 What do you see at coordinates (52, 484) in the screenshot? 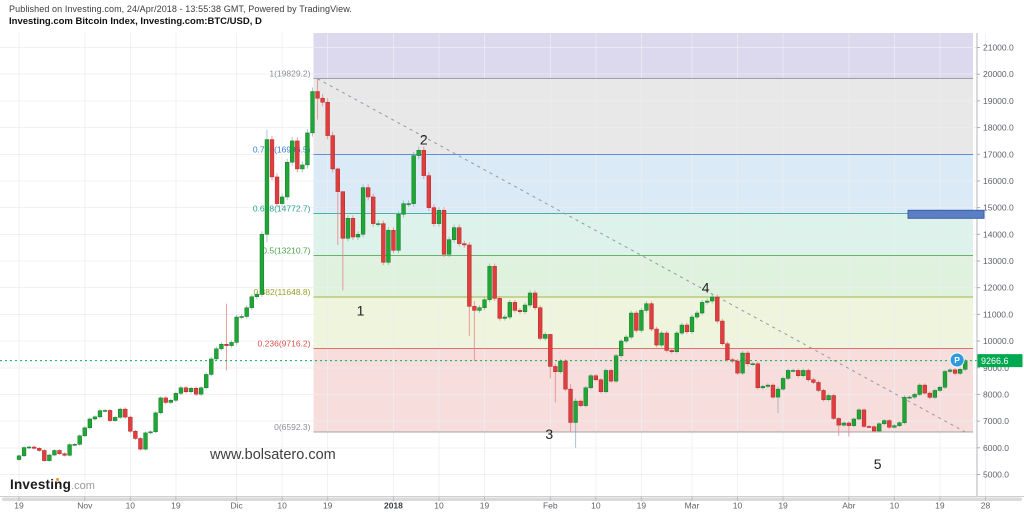
I see `investing-logo: Investing.com` at bounding box center [52, 484].